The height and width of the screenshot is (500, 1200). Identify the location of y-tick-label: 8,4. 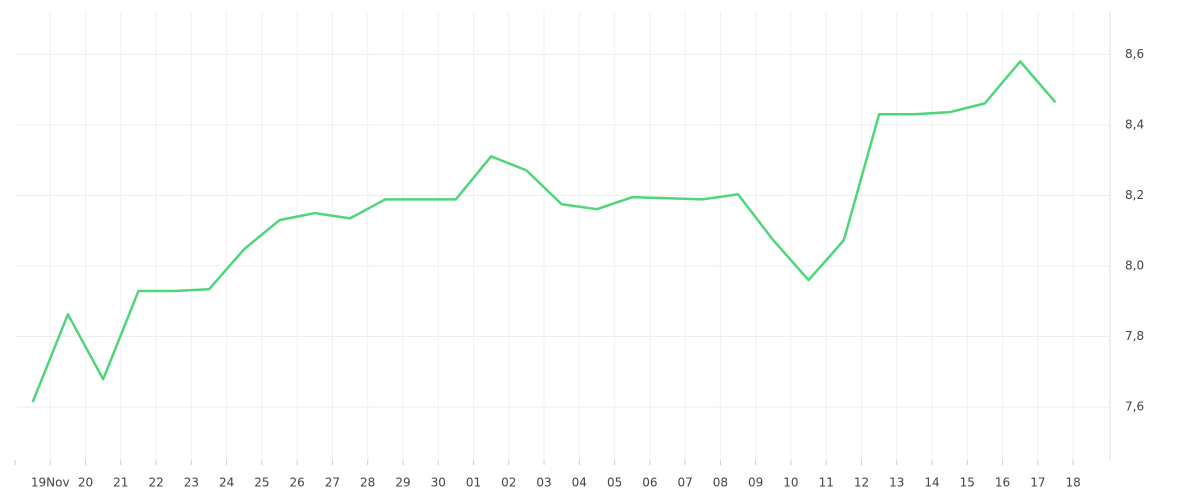
(1134, 124).